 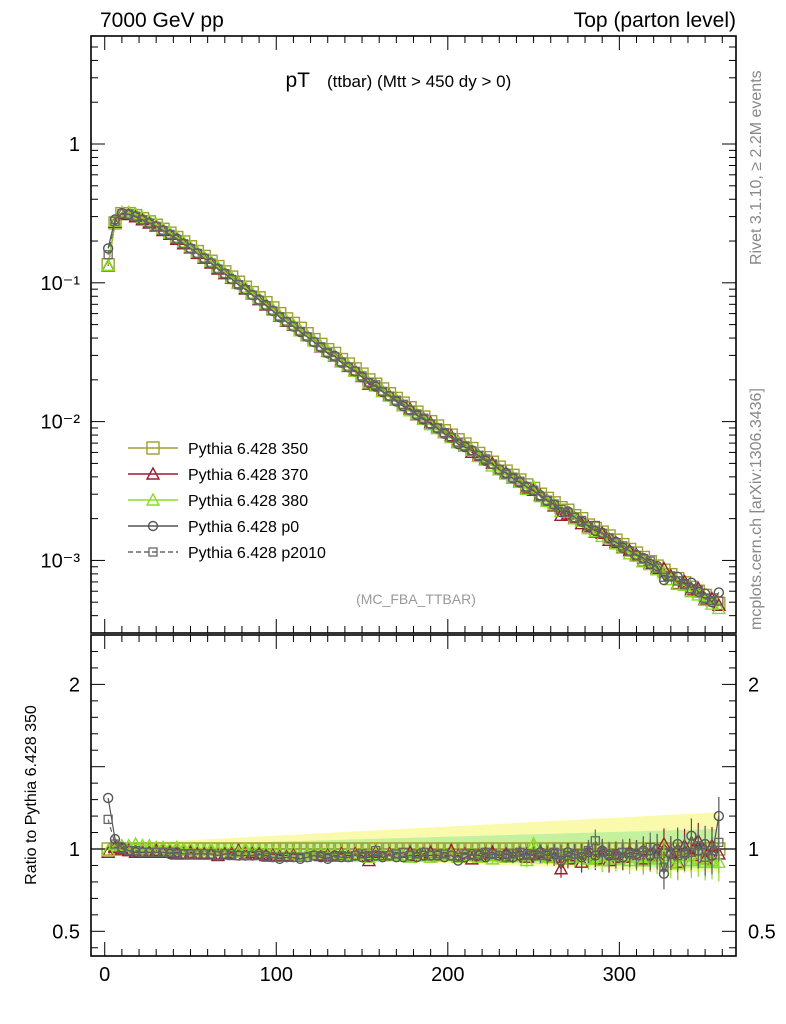 What do you see at coordinates (104, 975) in the screenshot?
I see `xtick-label: 0` at bounding box center [104, 975].